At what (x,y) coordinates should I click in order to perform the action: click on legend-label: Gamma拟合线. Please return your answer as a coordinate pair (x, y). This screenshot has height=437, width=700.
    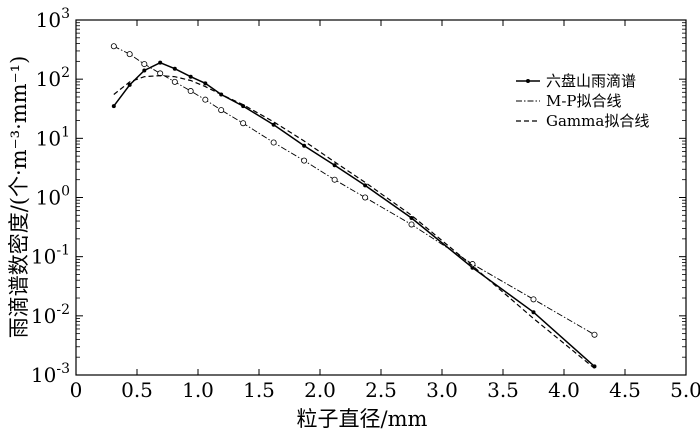
    Looking at the image, I should click on (597, 121).